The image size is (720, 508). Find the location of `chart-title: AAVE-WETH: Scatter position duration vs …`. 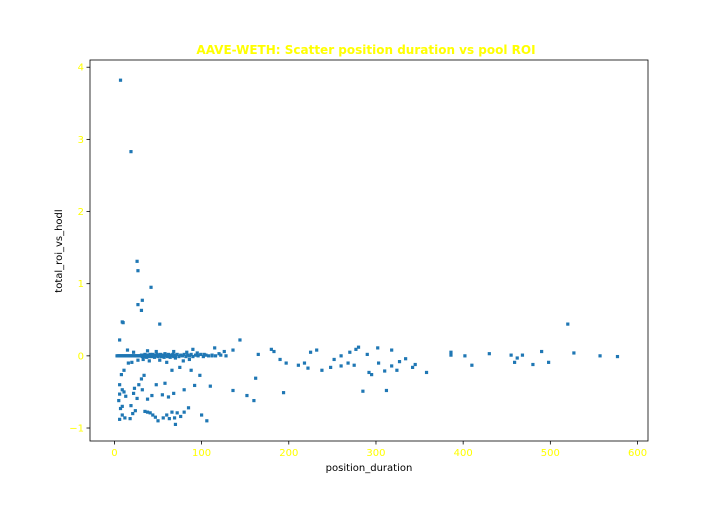

chart-title: AAVE-WETH: Scatter position duration vs … is located at coordinates (365, 50).